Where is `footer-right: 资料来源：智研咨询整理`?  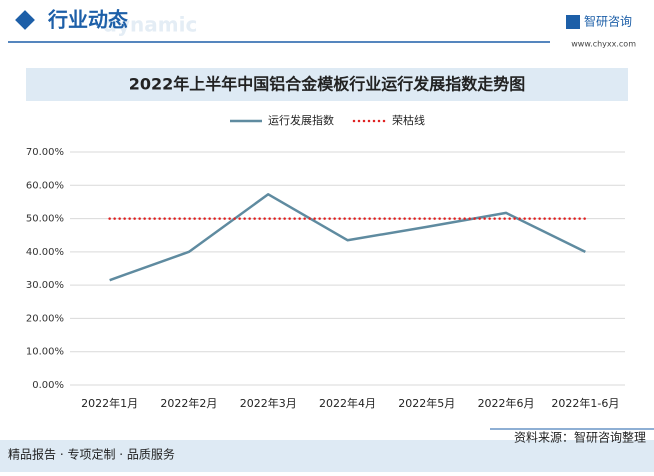
footer-right: 资料来源：智研咨询整理 is located at coordinates (580, 437).